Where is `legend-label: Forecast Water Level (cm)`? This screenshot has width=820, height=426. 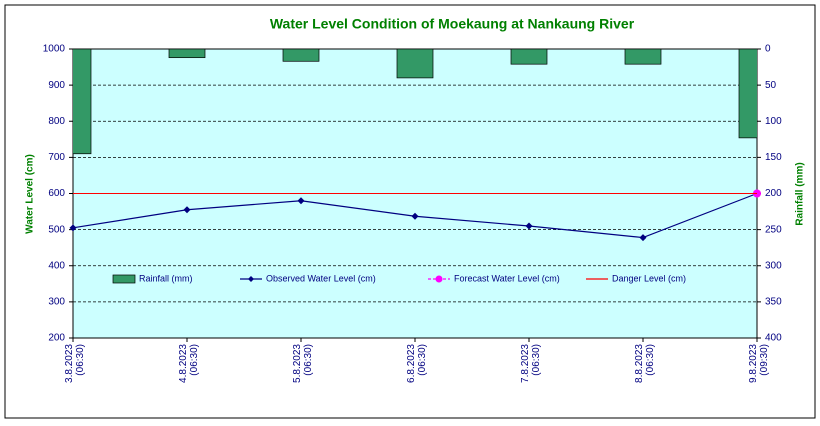
legend-label: Forecast Water Level (cm) is located at coordinates (507, 278).